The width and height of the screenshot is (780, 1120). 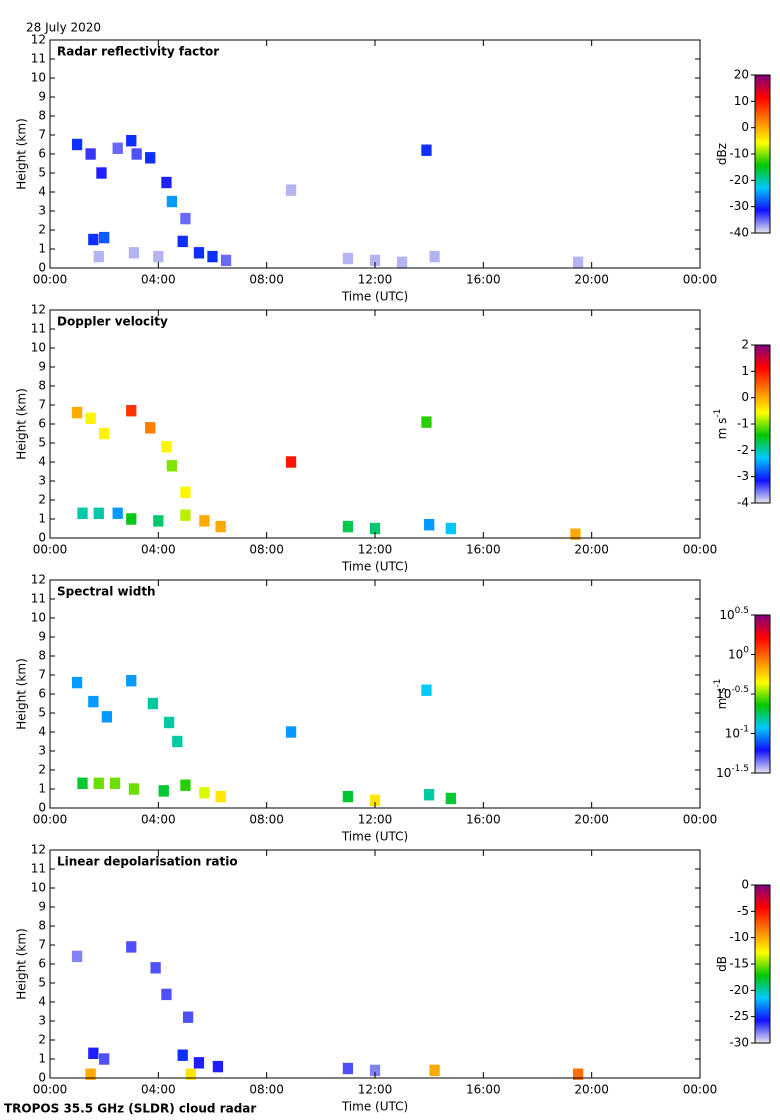 I want to click on x-tick-label: 12:00, so click(x=375, y=820).